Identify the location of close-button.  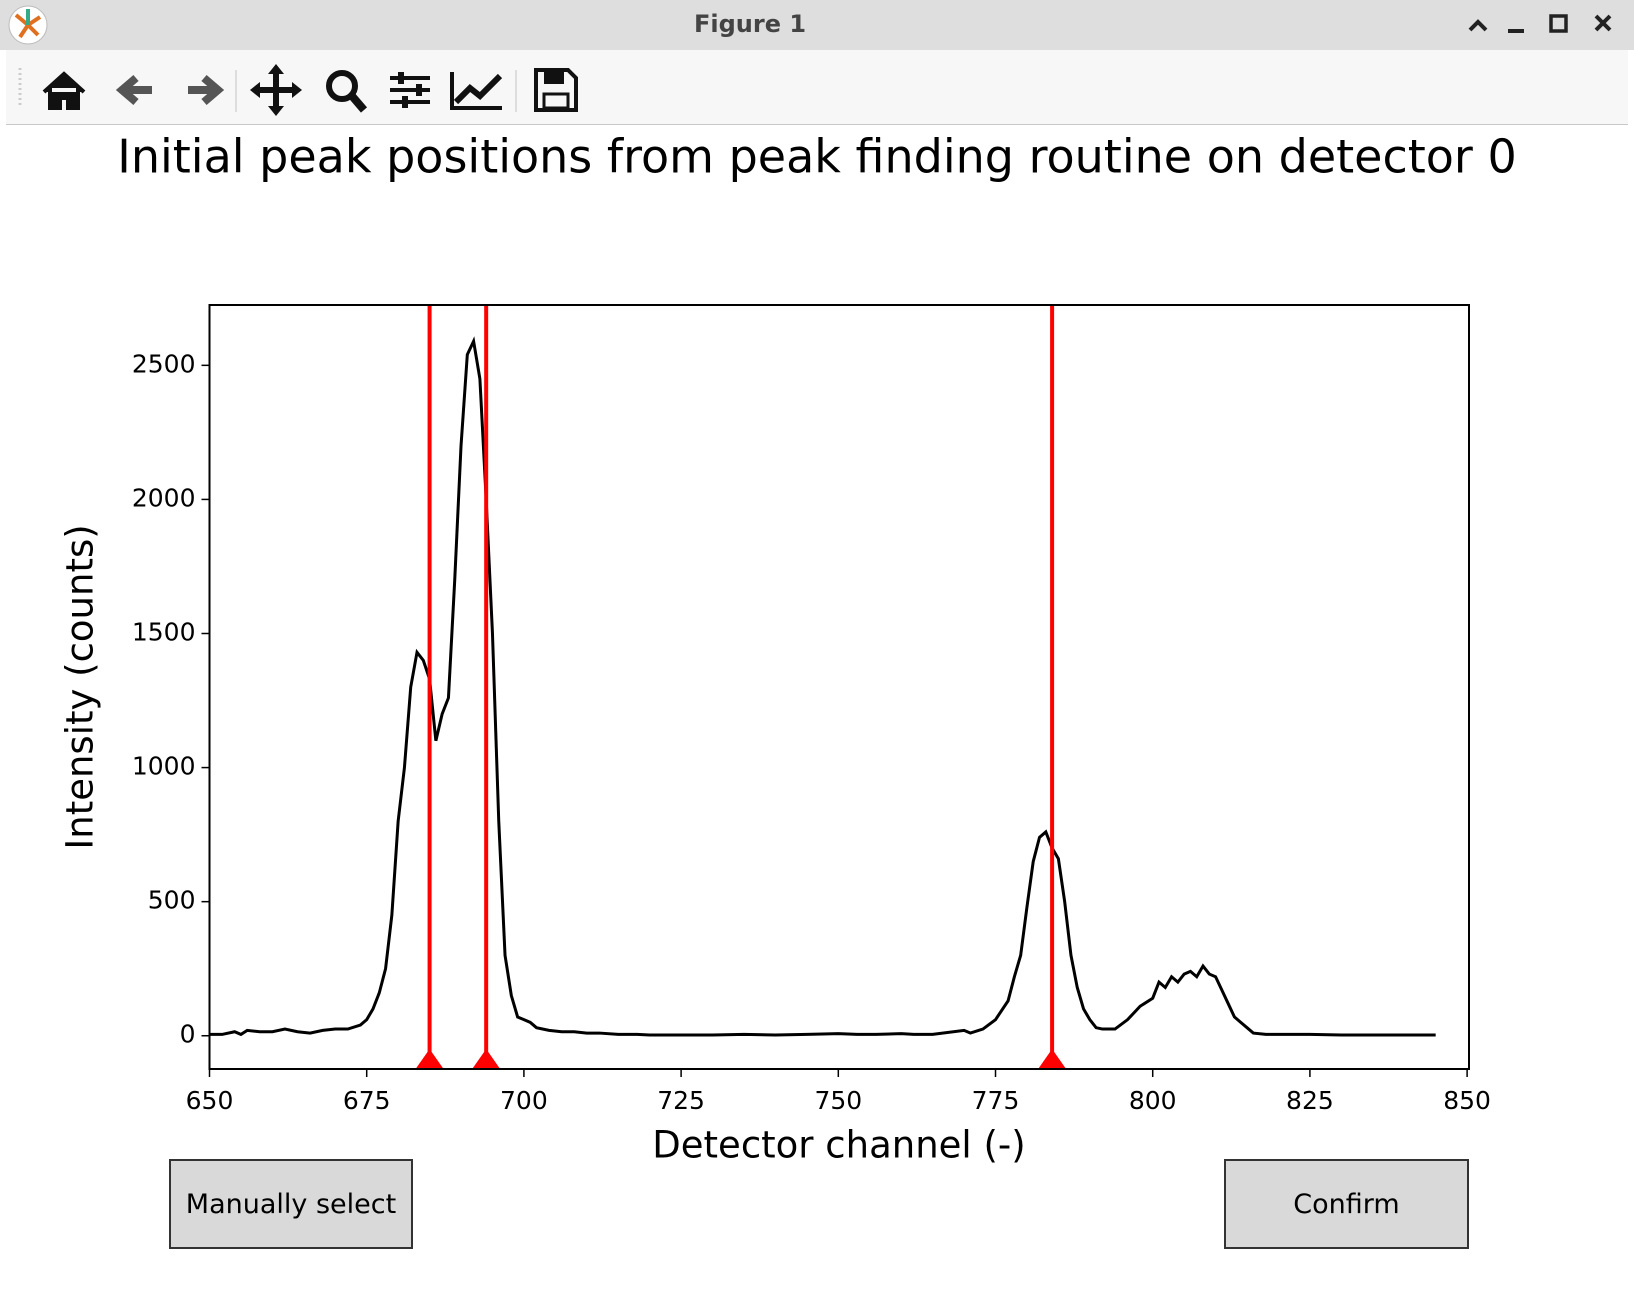
(1603, 23).